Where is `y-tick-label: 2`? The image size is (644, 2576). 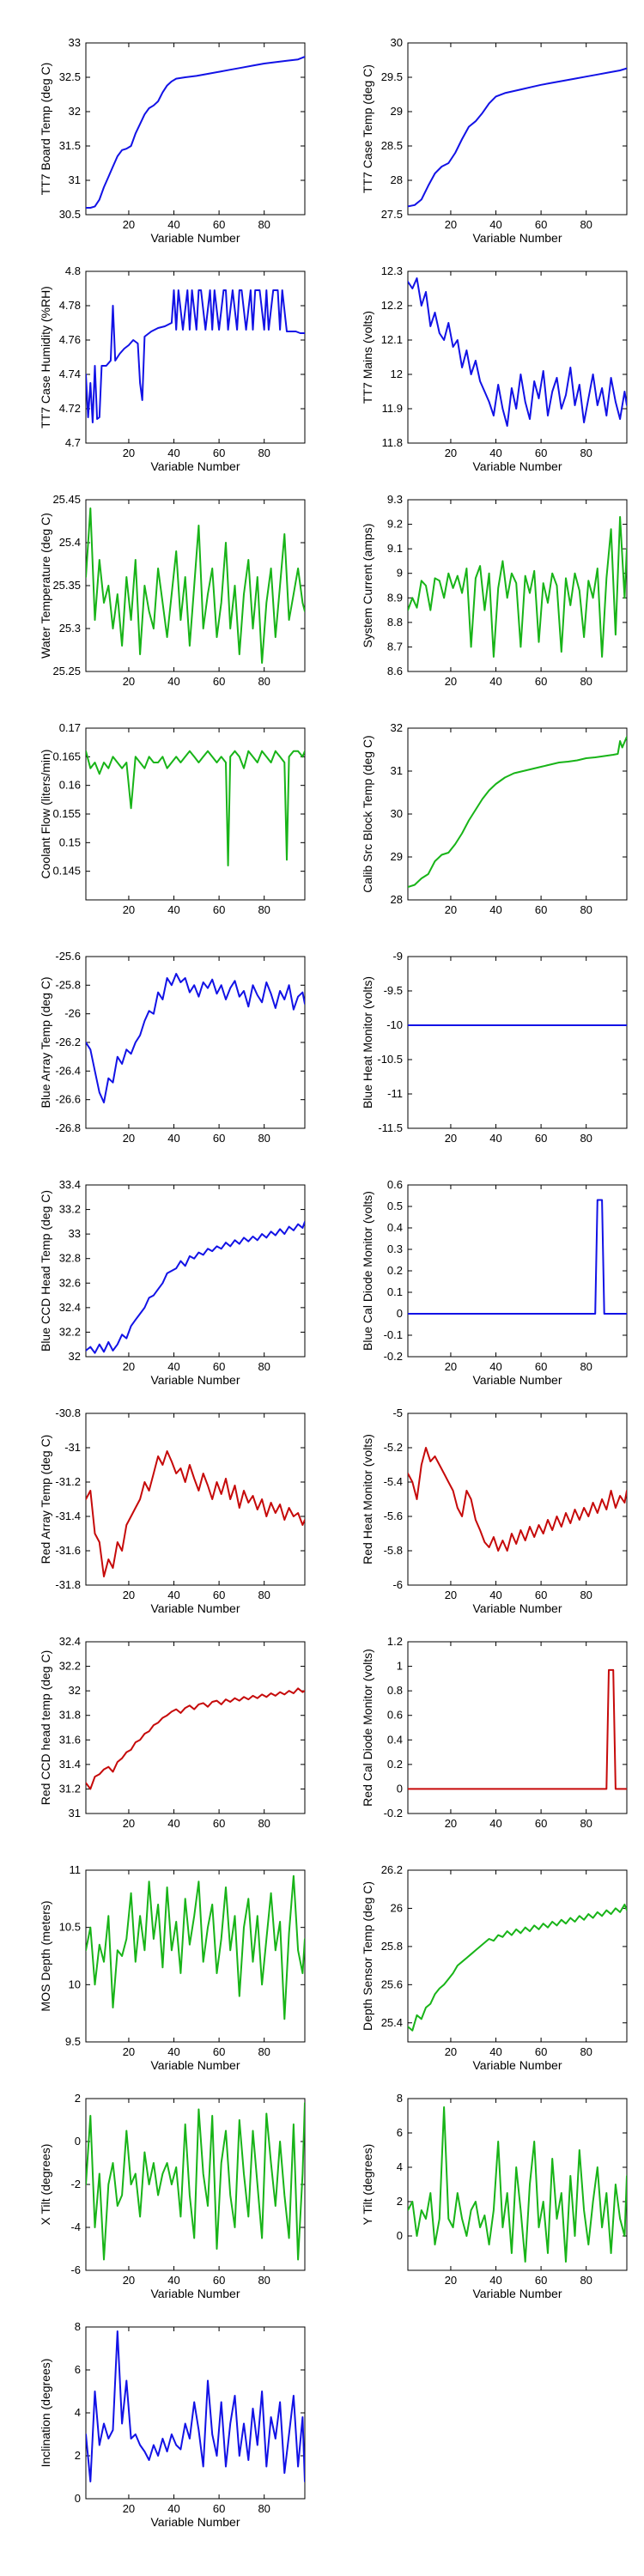
y-tick-label: 2 is located at coordinates (78, 2098).